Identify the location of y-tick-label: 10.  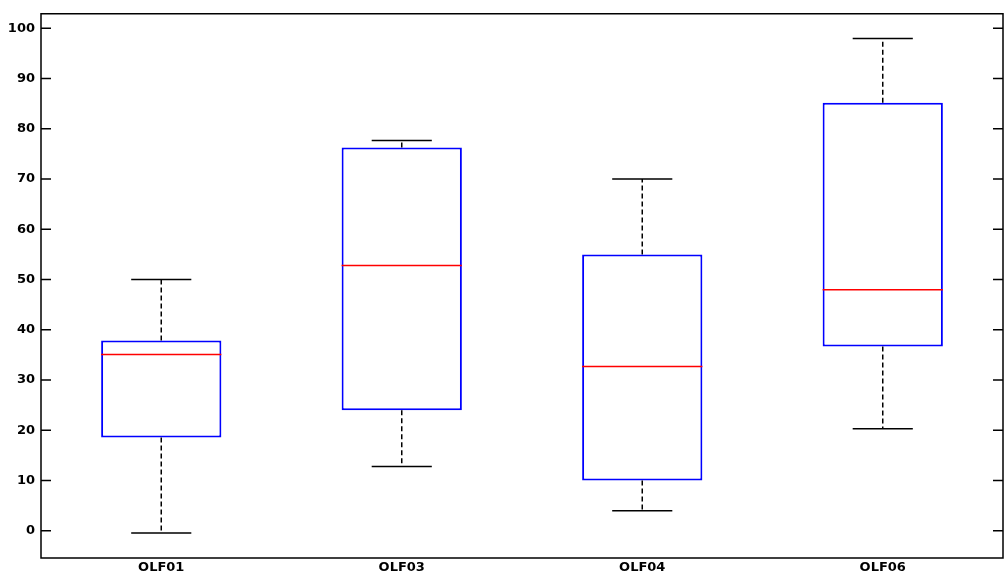
(25, 479).